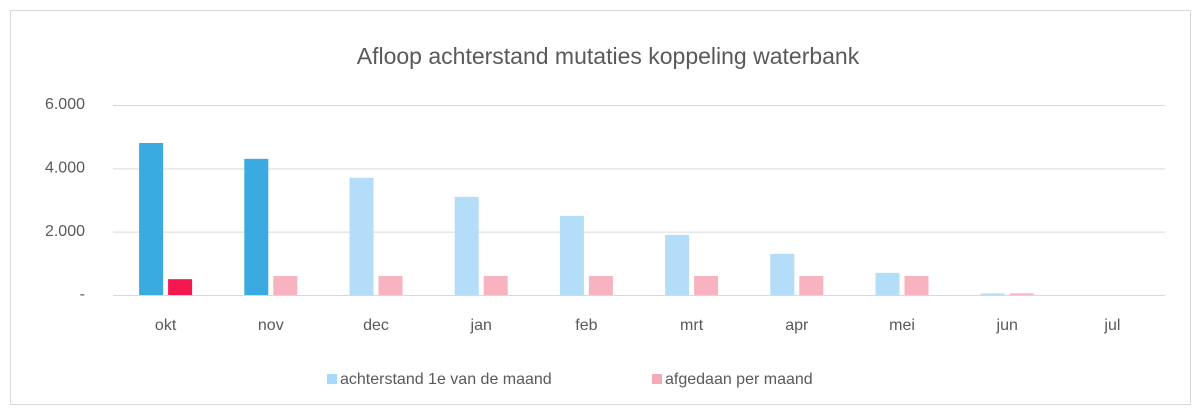 Image resolution: width=1202 pixels, height=410 pixels. I want to click on y-tick-label: 6.000, so click(65, 104).